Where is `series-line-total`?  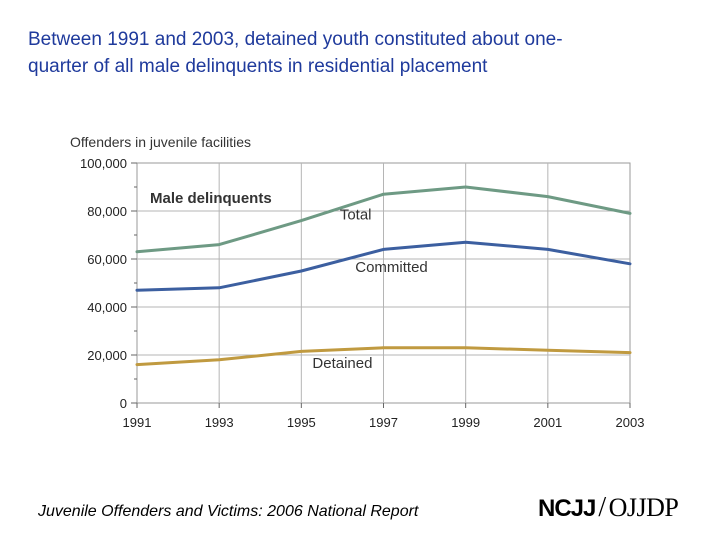
series-line-total is located at coordinates (383, 219).